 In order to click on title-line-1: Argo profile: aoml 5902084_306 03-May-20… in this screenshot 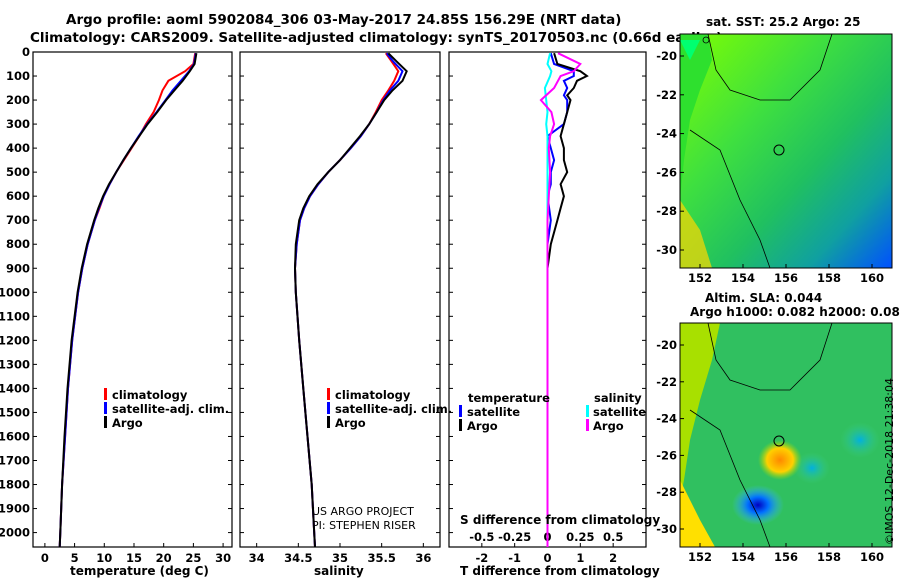, I will do `click(343, 20)`.